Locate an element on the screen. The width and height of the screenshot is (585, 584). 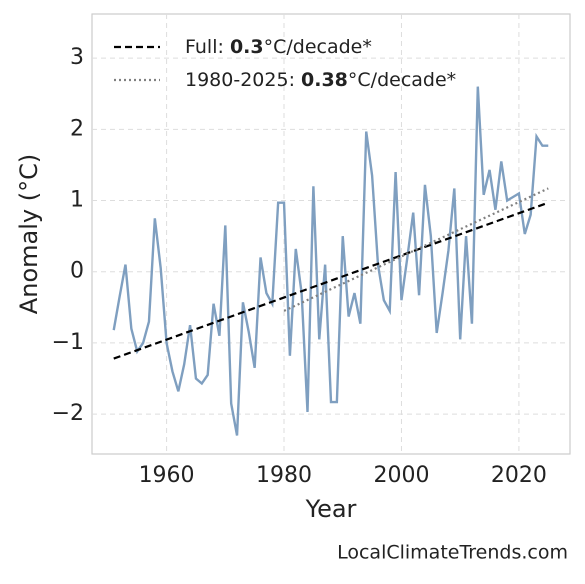
legend-part: 0.3 is located at coordinates (247, 47).